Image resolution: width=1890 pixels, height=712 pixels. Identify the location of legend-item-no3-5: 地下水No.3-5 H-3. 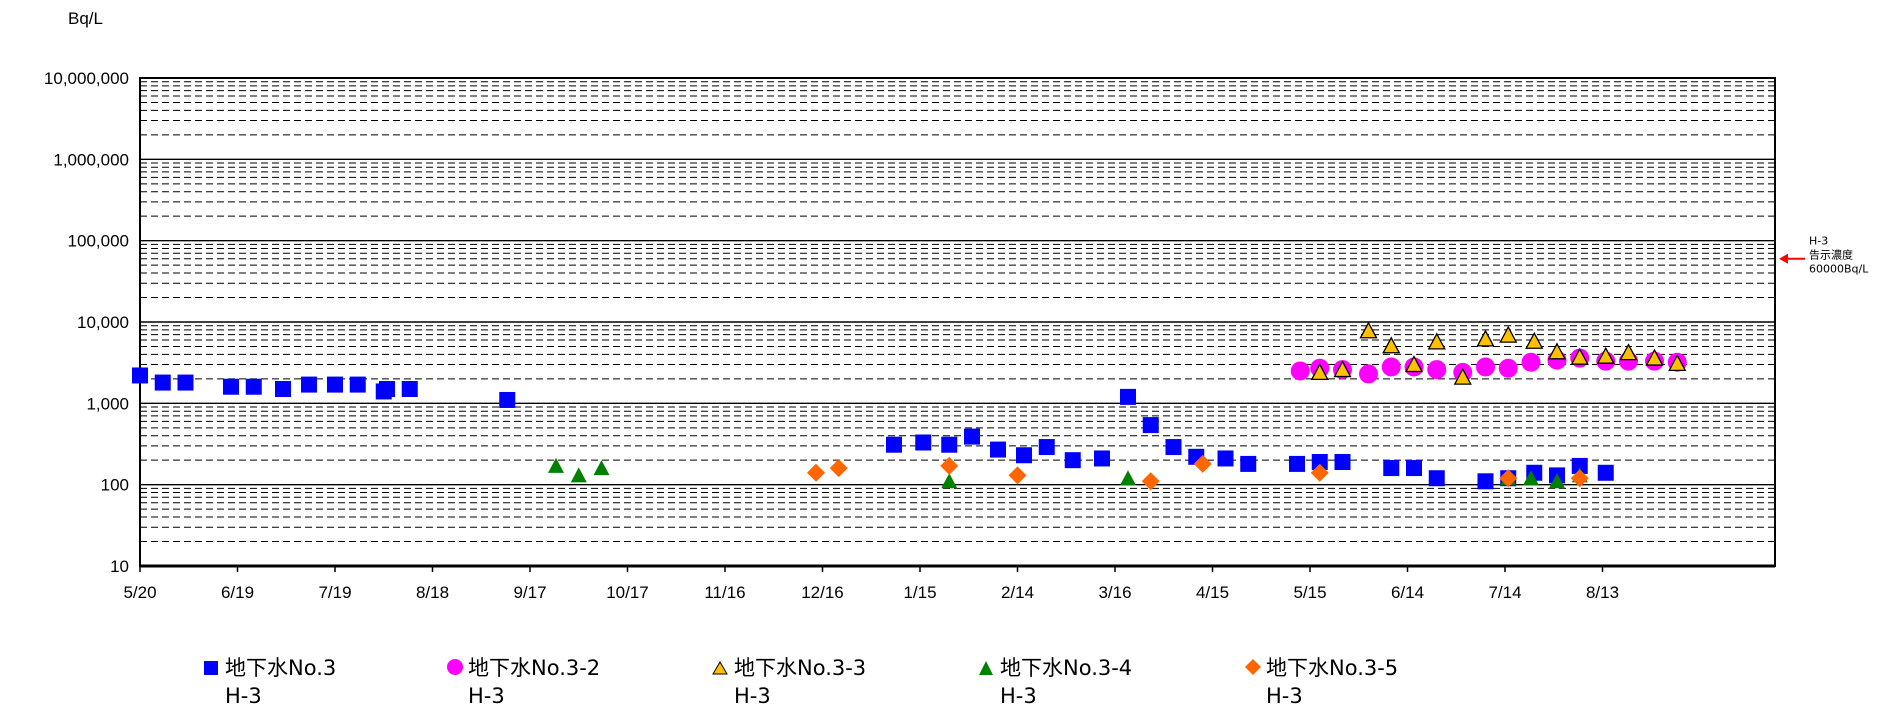
(1321, 682).